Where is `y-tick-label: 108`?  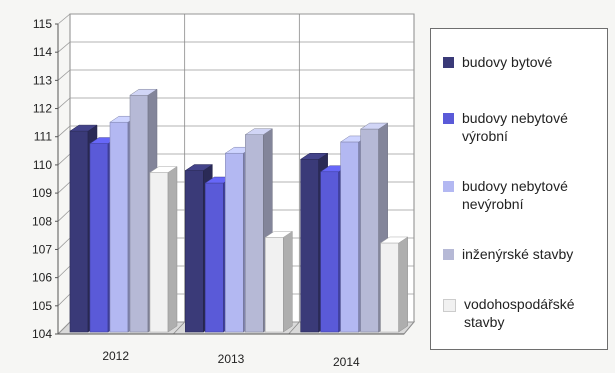
y-tick-label: 108 is located at coordinates (42, 221).